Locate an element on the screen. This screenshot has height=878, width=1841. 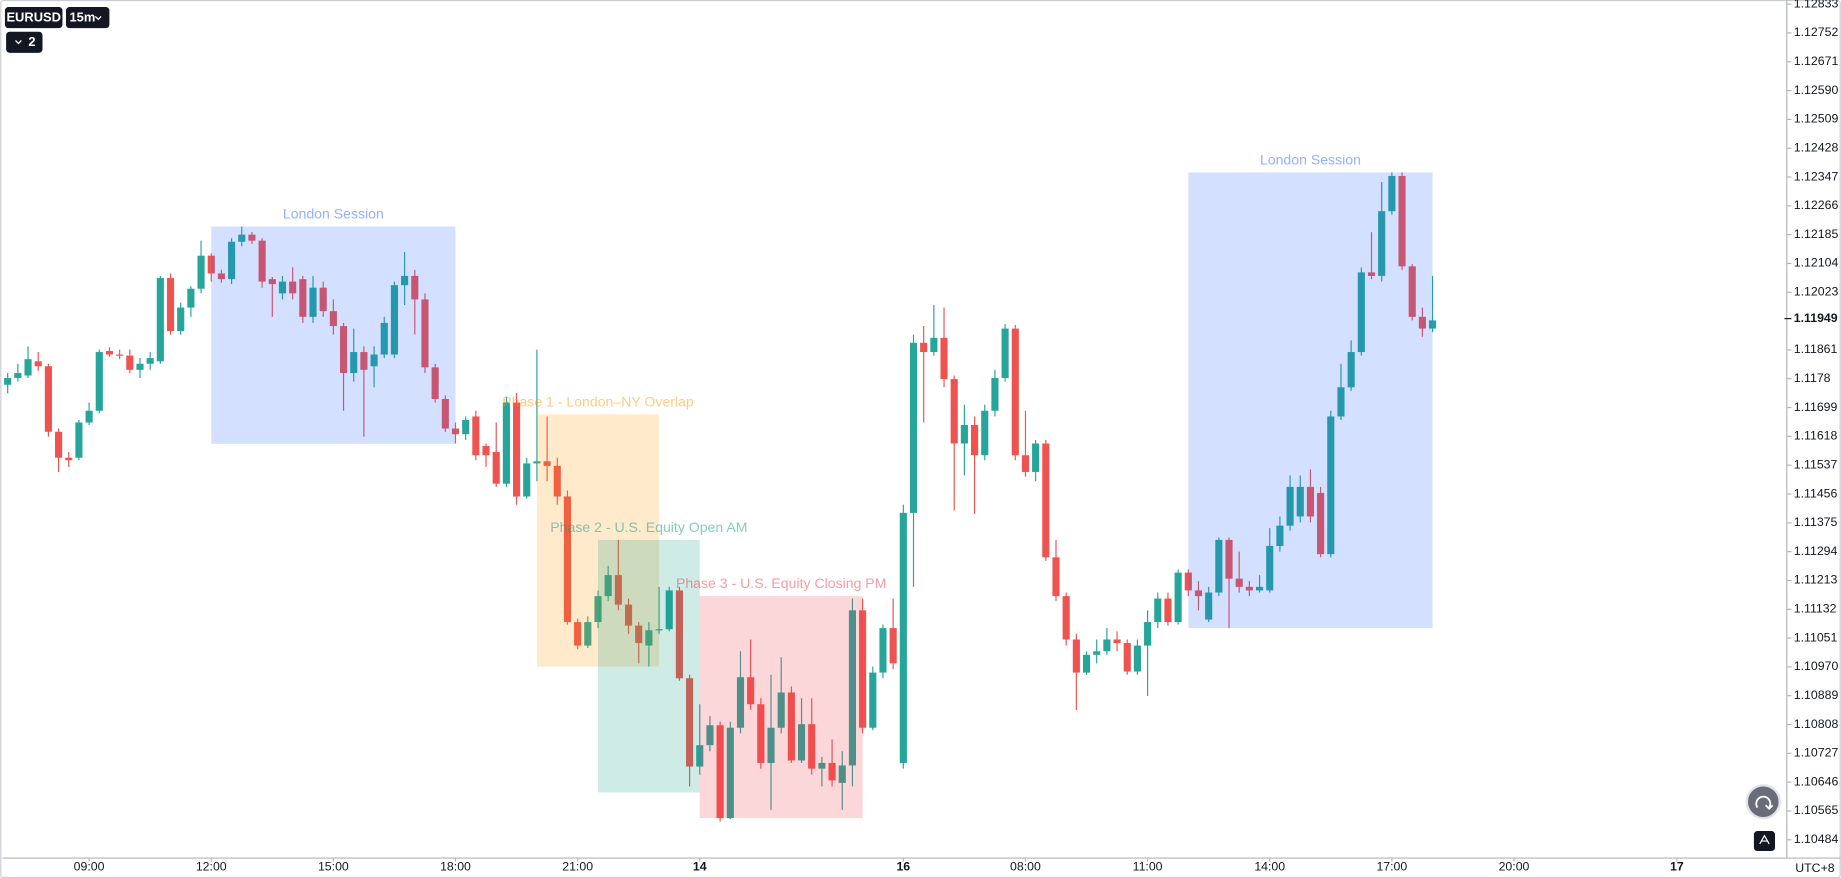
auto-scale-button is located at coordinates (1764, 841).